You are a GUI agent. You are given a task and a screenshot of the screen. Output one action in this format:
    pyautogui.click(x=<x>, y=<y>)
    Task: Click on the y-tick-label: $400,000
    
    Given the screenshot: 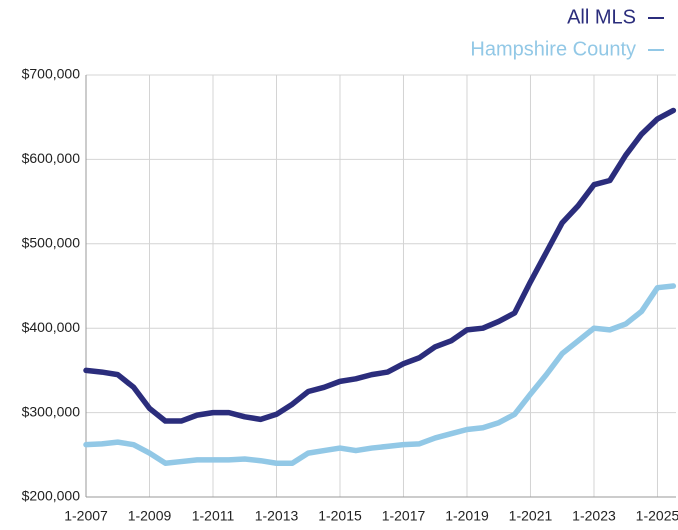 What is the action you would take?
    pyautogui.click(x=51, y=327)
    